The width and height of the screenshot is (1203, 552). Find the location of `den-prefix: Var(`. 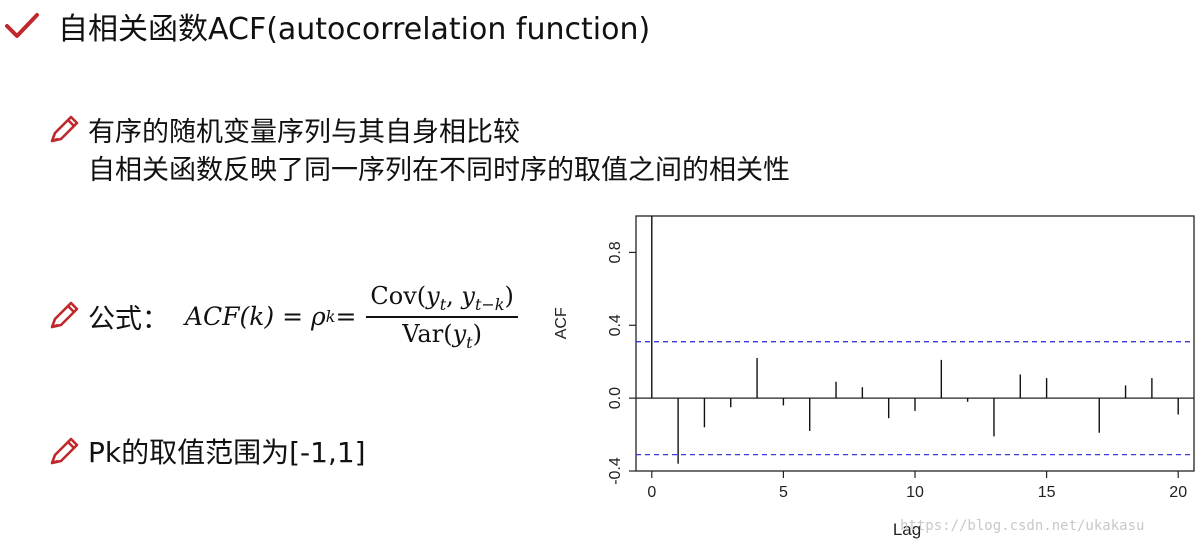

den-prefix: Var( is located at coordinates (427, 333).